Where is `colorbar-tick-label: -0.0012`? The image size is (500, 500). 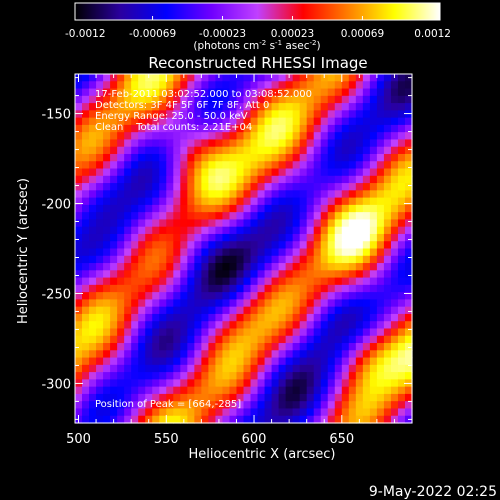
colorbar-tick-label: -0.0012 is located at coordinates (85, 34).